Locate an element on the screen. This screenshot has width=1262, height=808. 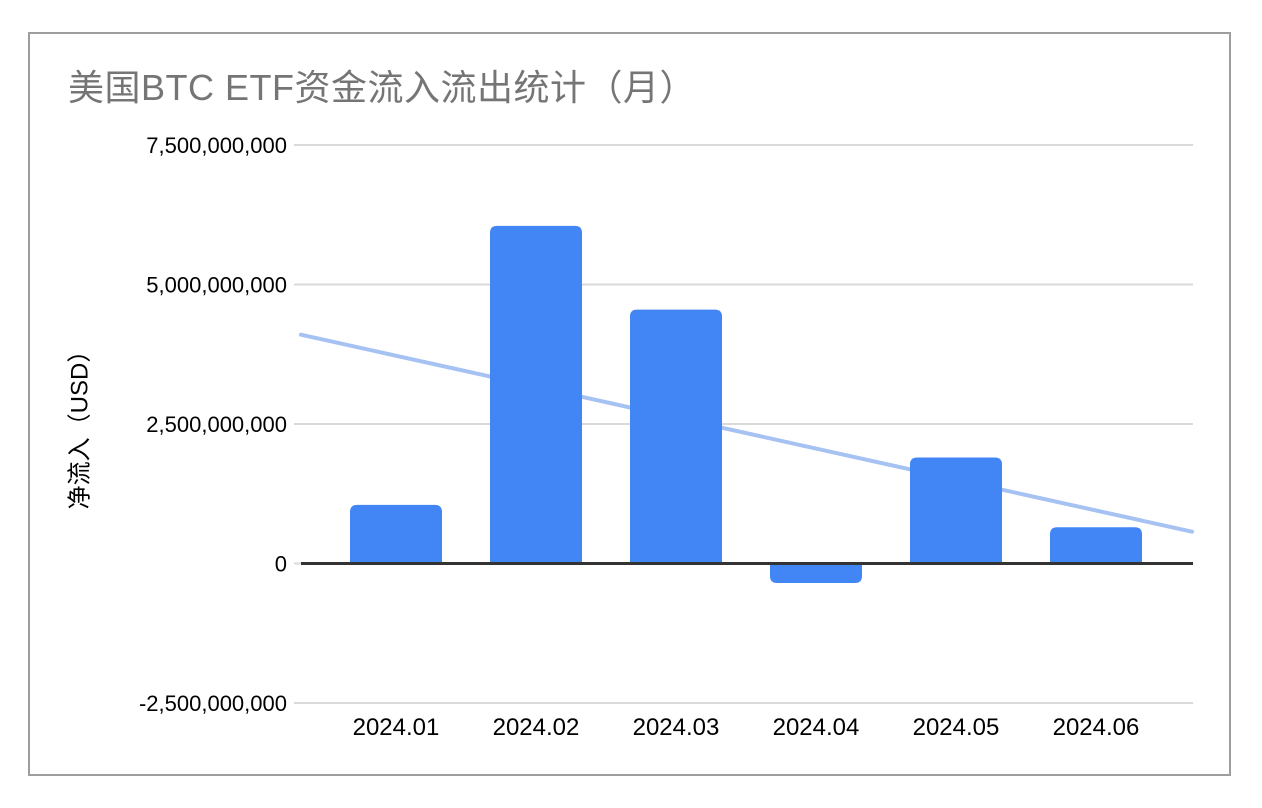
x-tick-label: 2024.02 is located at coordinates (536, 727).